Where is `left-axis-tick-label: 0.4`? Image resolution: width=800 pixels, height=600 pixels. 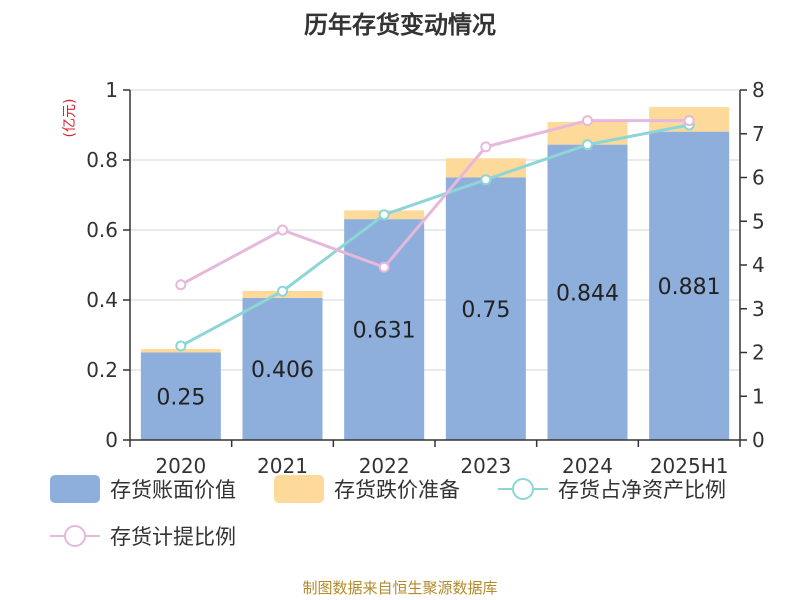 left-axis-tick-label: 0.4 is located at coordinates (102, 300).